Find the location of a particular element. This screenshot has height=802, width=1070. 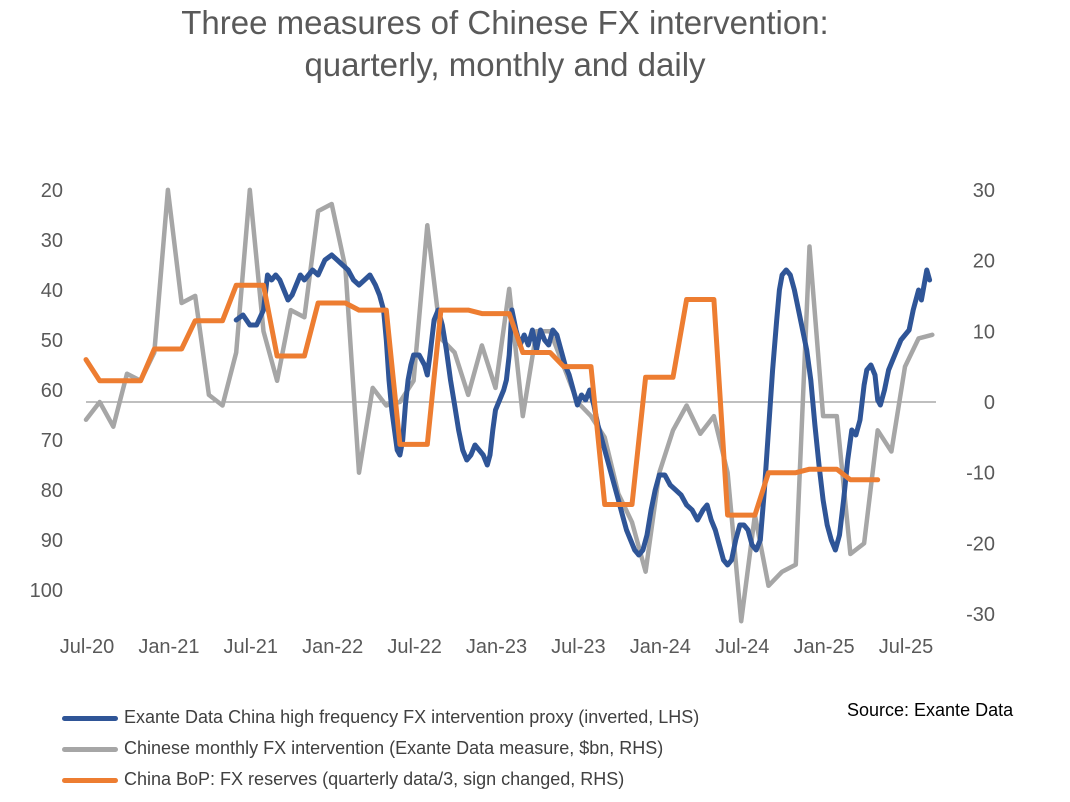

left-tick-label: 90 is located at coordinates (52, 541).